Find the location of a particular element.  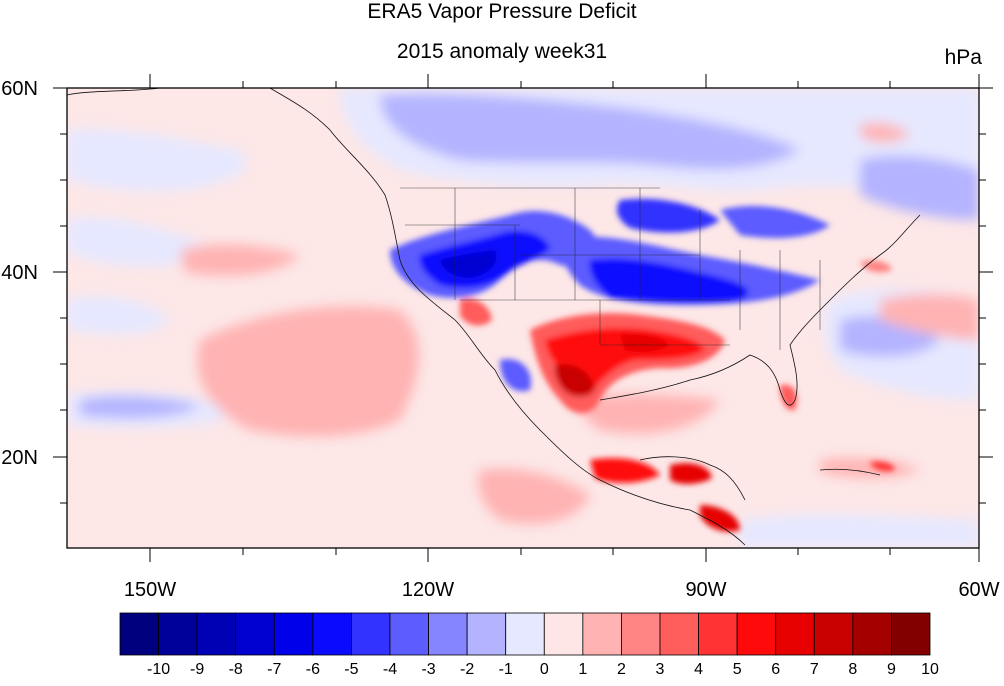

colorbar-label: 5 is located at coordinates (737, 669).